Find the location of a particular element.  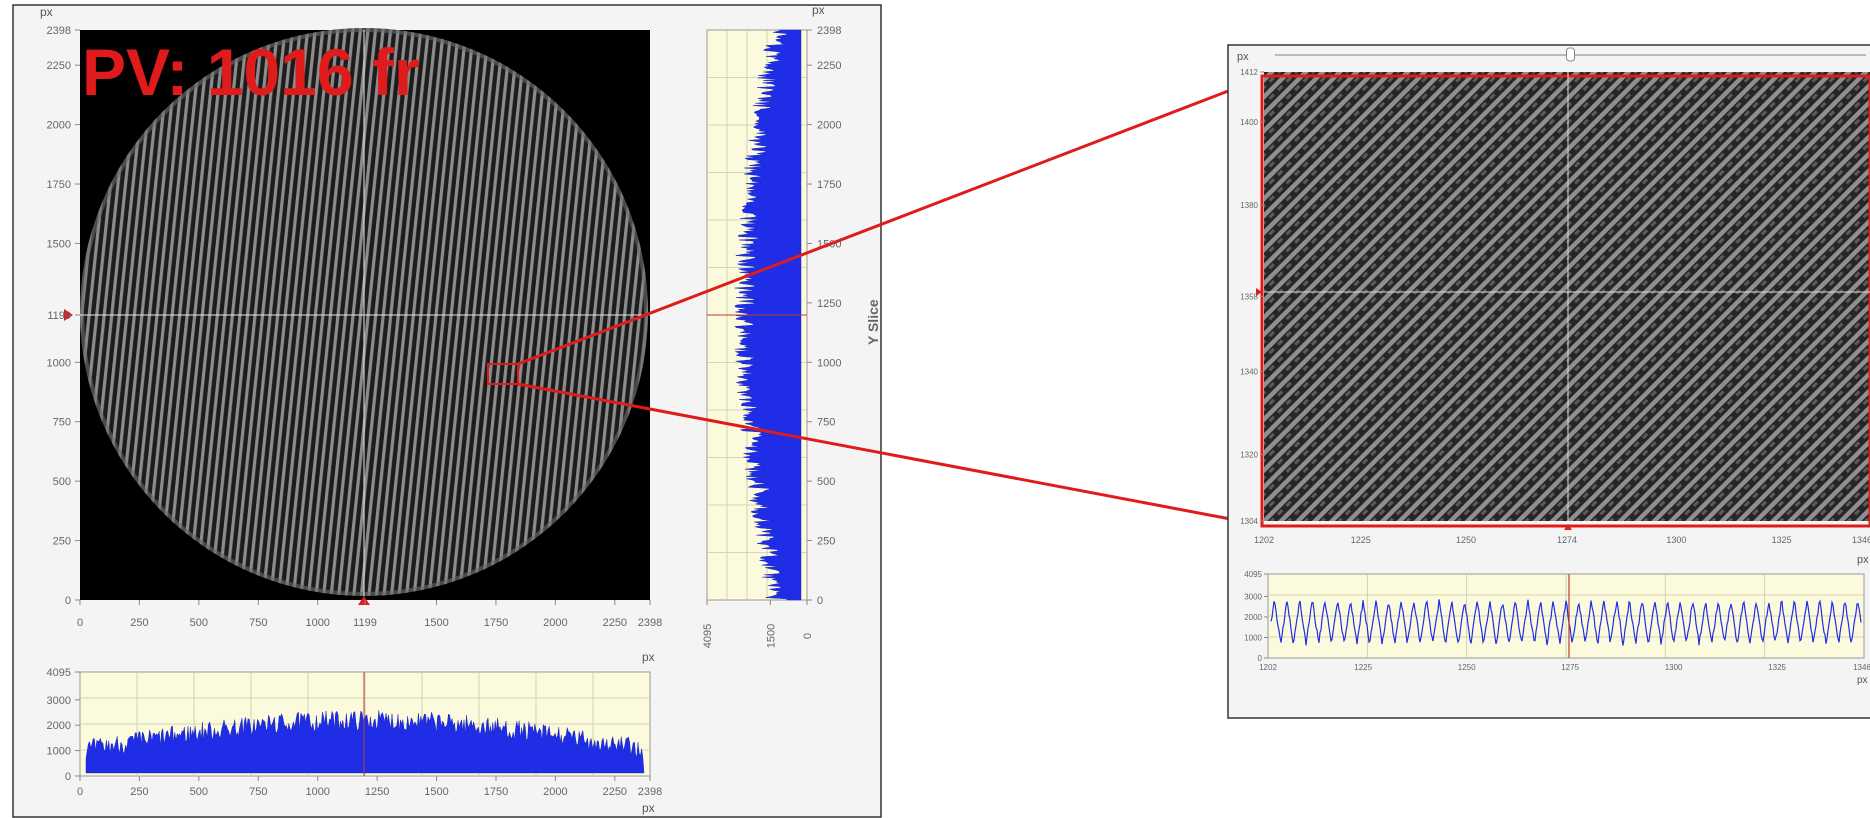

zoom-y-tick-label: 1358 is located at coordinates (1249, 297).